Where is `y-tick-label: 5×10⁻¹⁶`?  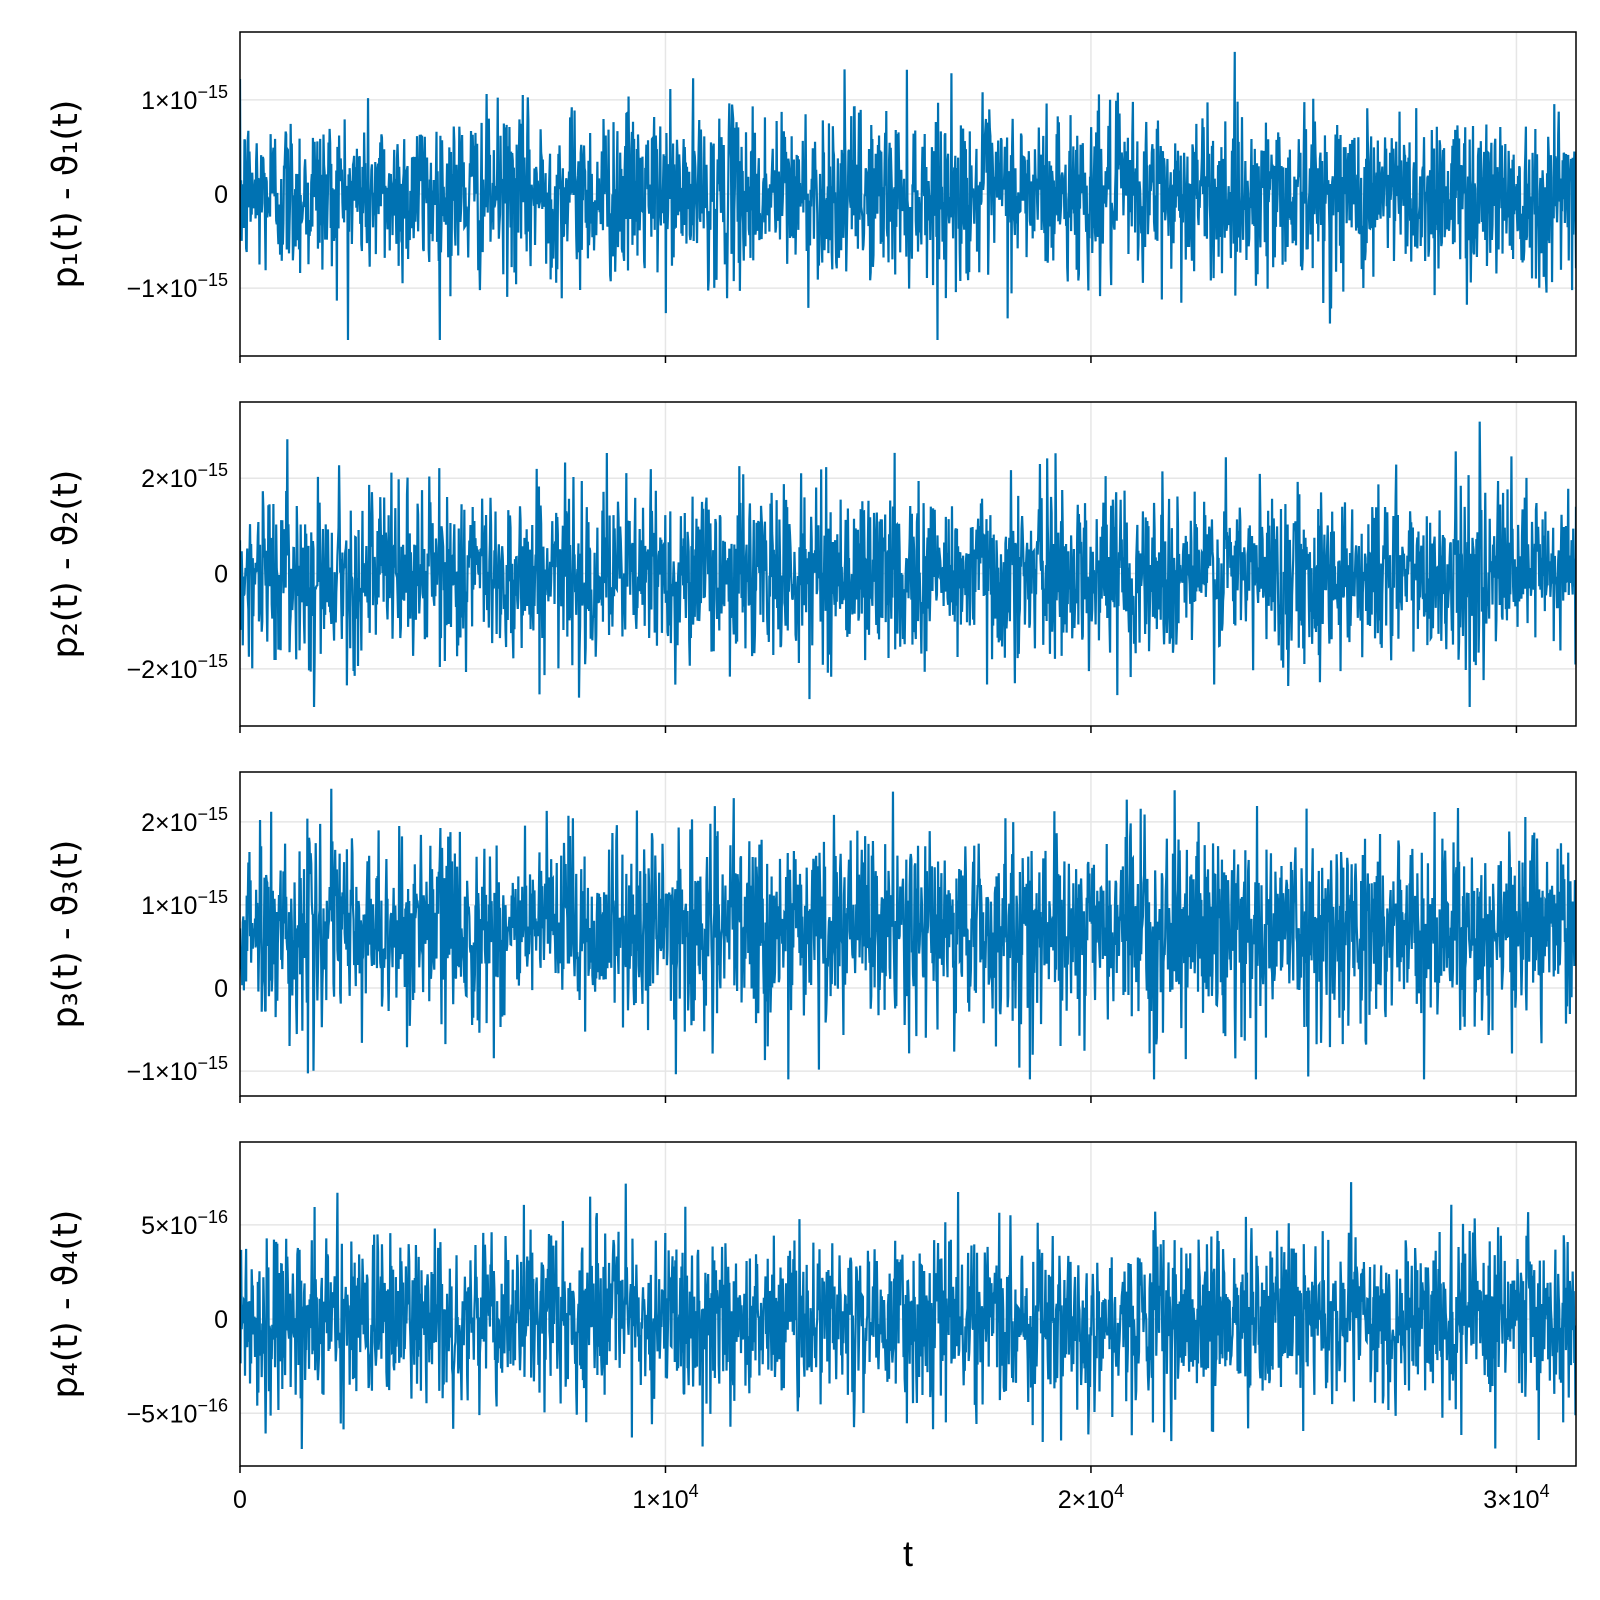
y-tick-label: 5×10⁻¹⁶ is located at coordinates (184, 1223).